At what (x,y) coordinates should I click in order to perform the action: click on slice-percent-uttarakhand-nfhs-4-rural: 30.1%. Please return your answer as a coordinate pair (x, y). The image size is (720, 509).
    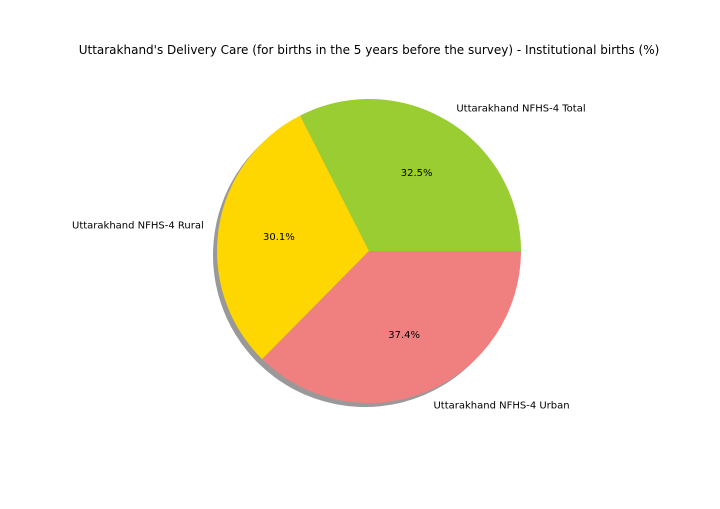
    Looking at the image, I should click on (279, 237).